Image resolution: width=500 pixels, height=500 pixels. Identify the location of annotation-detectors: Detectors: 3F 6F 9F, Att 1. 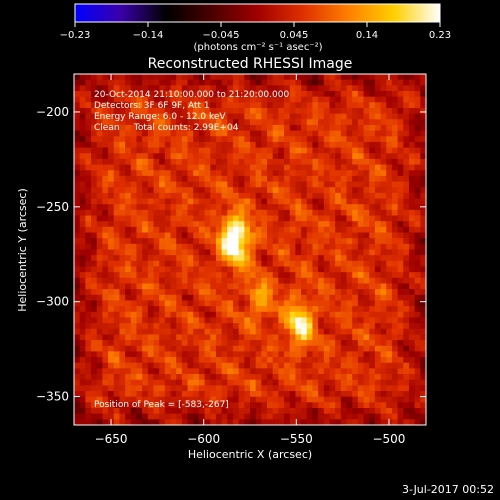
(152, 106).